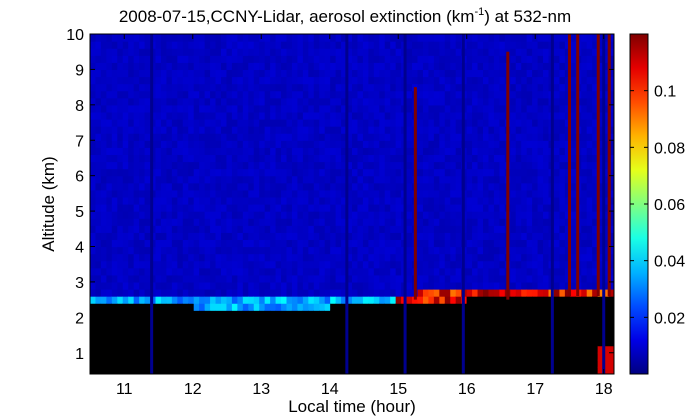  Describe the element at coordinates (508, 175) in the screenshot. I see `cloud-plume` at that location.